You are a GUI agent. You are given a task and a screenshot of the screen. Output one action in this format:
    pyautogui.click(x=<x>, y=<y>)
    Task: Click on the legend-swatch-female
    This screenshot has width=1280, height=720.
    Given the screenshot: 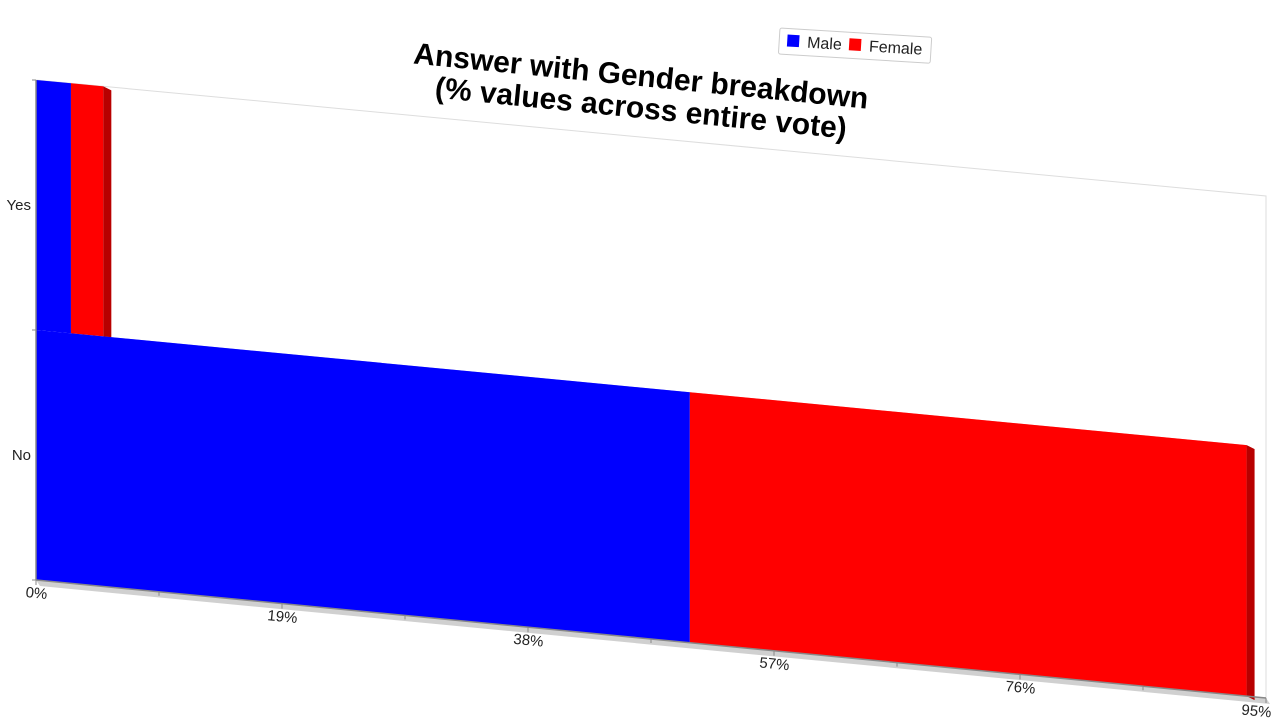 What is the action you would take?
    pyautogui.click(x=855, y=44)
    